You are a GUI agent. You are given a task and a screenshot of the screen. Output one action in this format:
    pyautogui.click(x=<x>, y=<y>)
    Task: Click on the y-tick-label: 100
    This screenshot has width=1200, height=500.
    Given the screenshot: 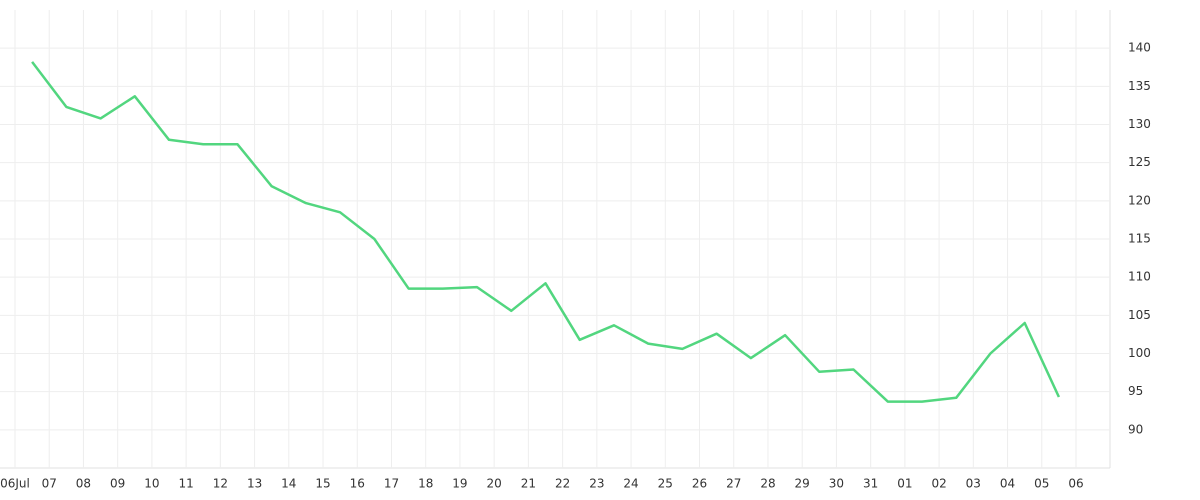 What is the action you would take?
    pyautogui.click(x=1139, y=353)
    